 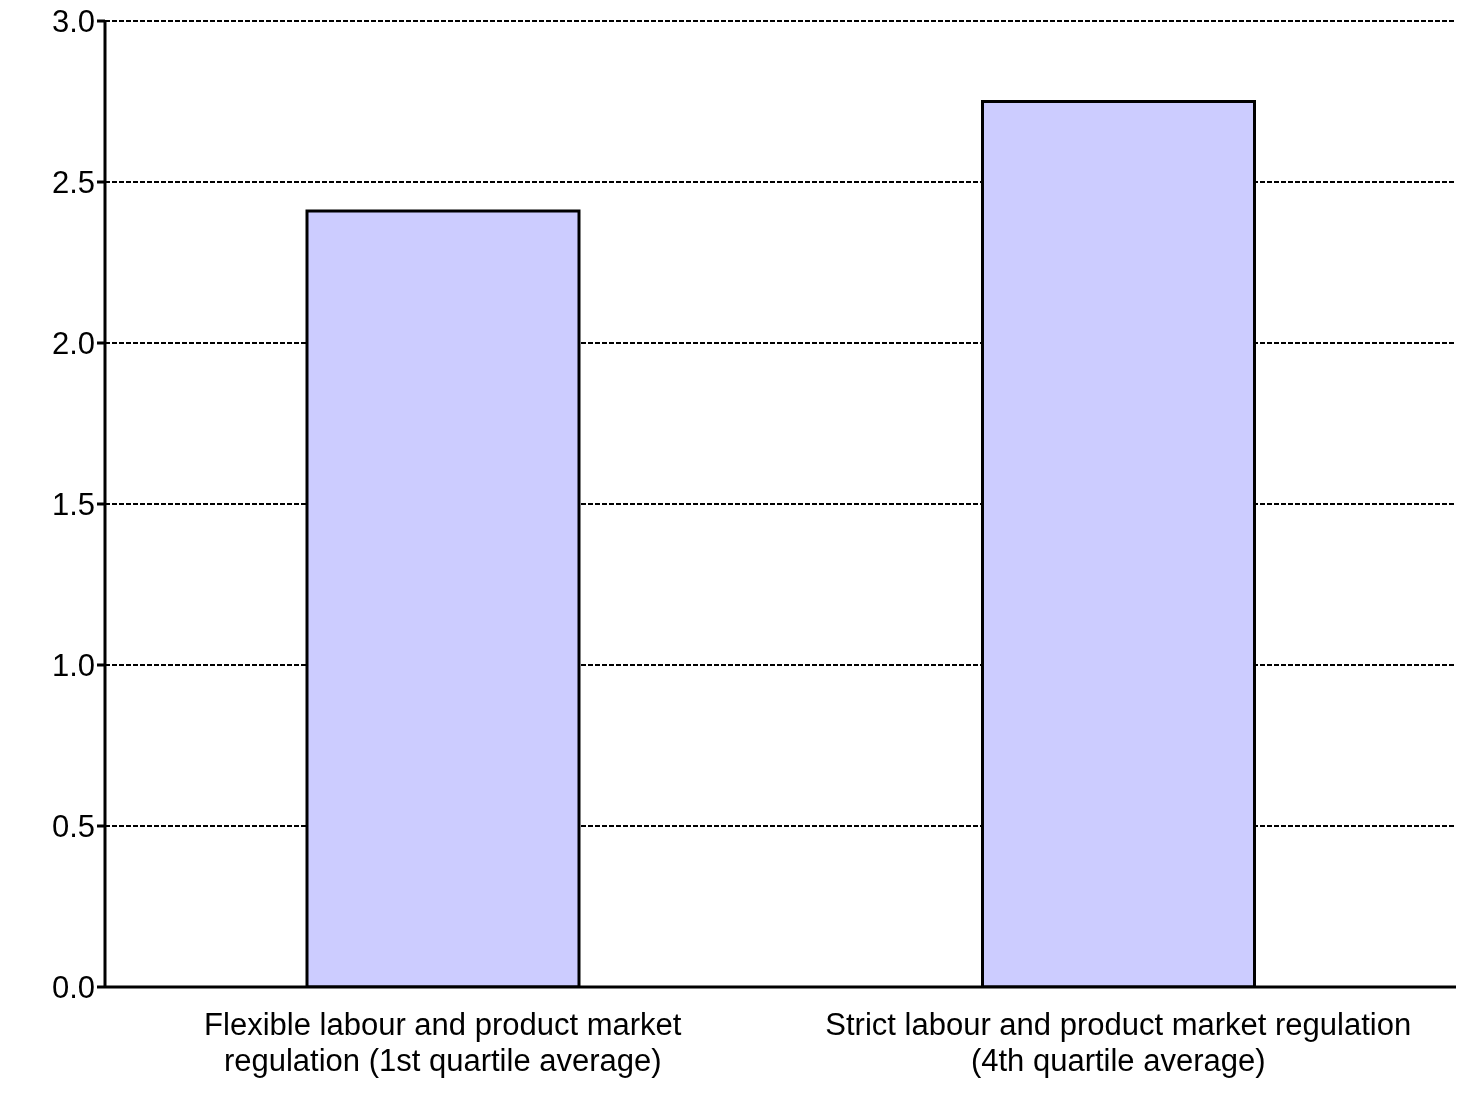 I want to click on y-tick-label: 2.0, so click(x=73, y=344).